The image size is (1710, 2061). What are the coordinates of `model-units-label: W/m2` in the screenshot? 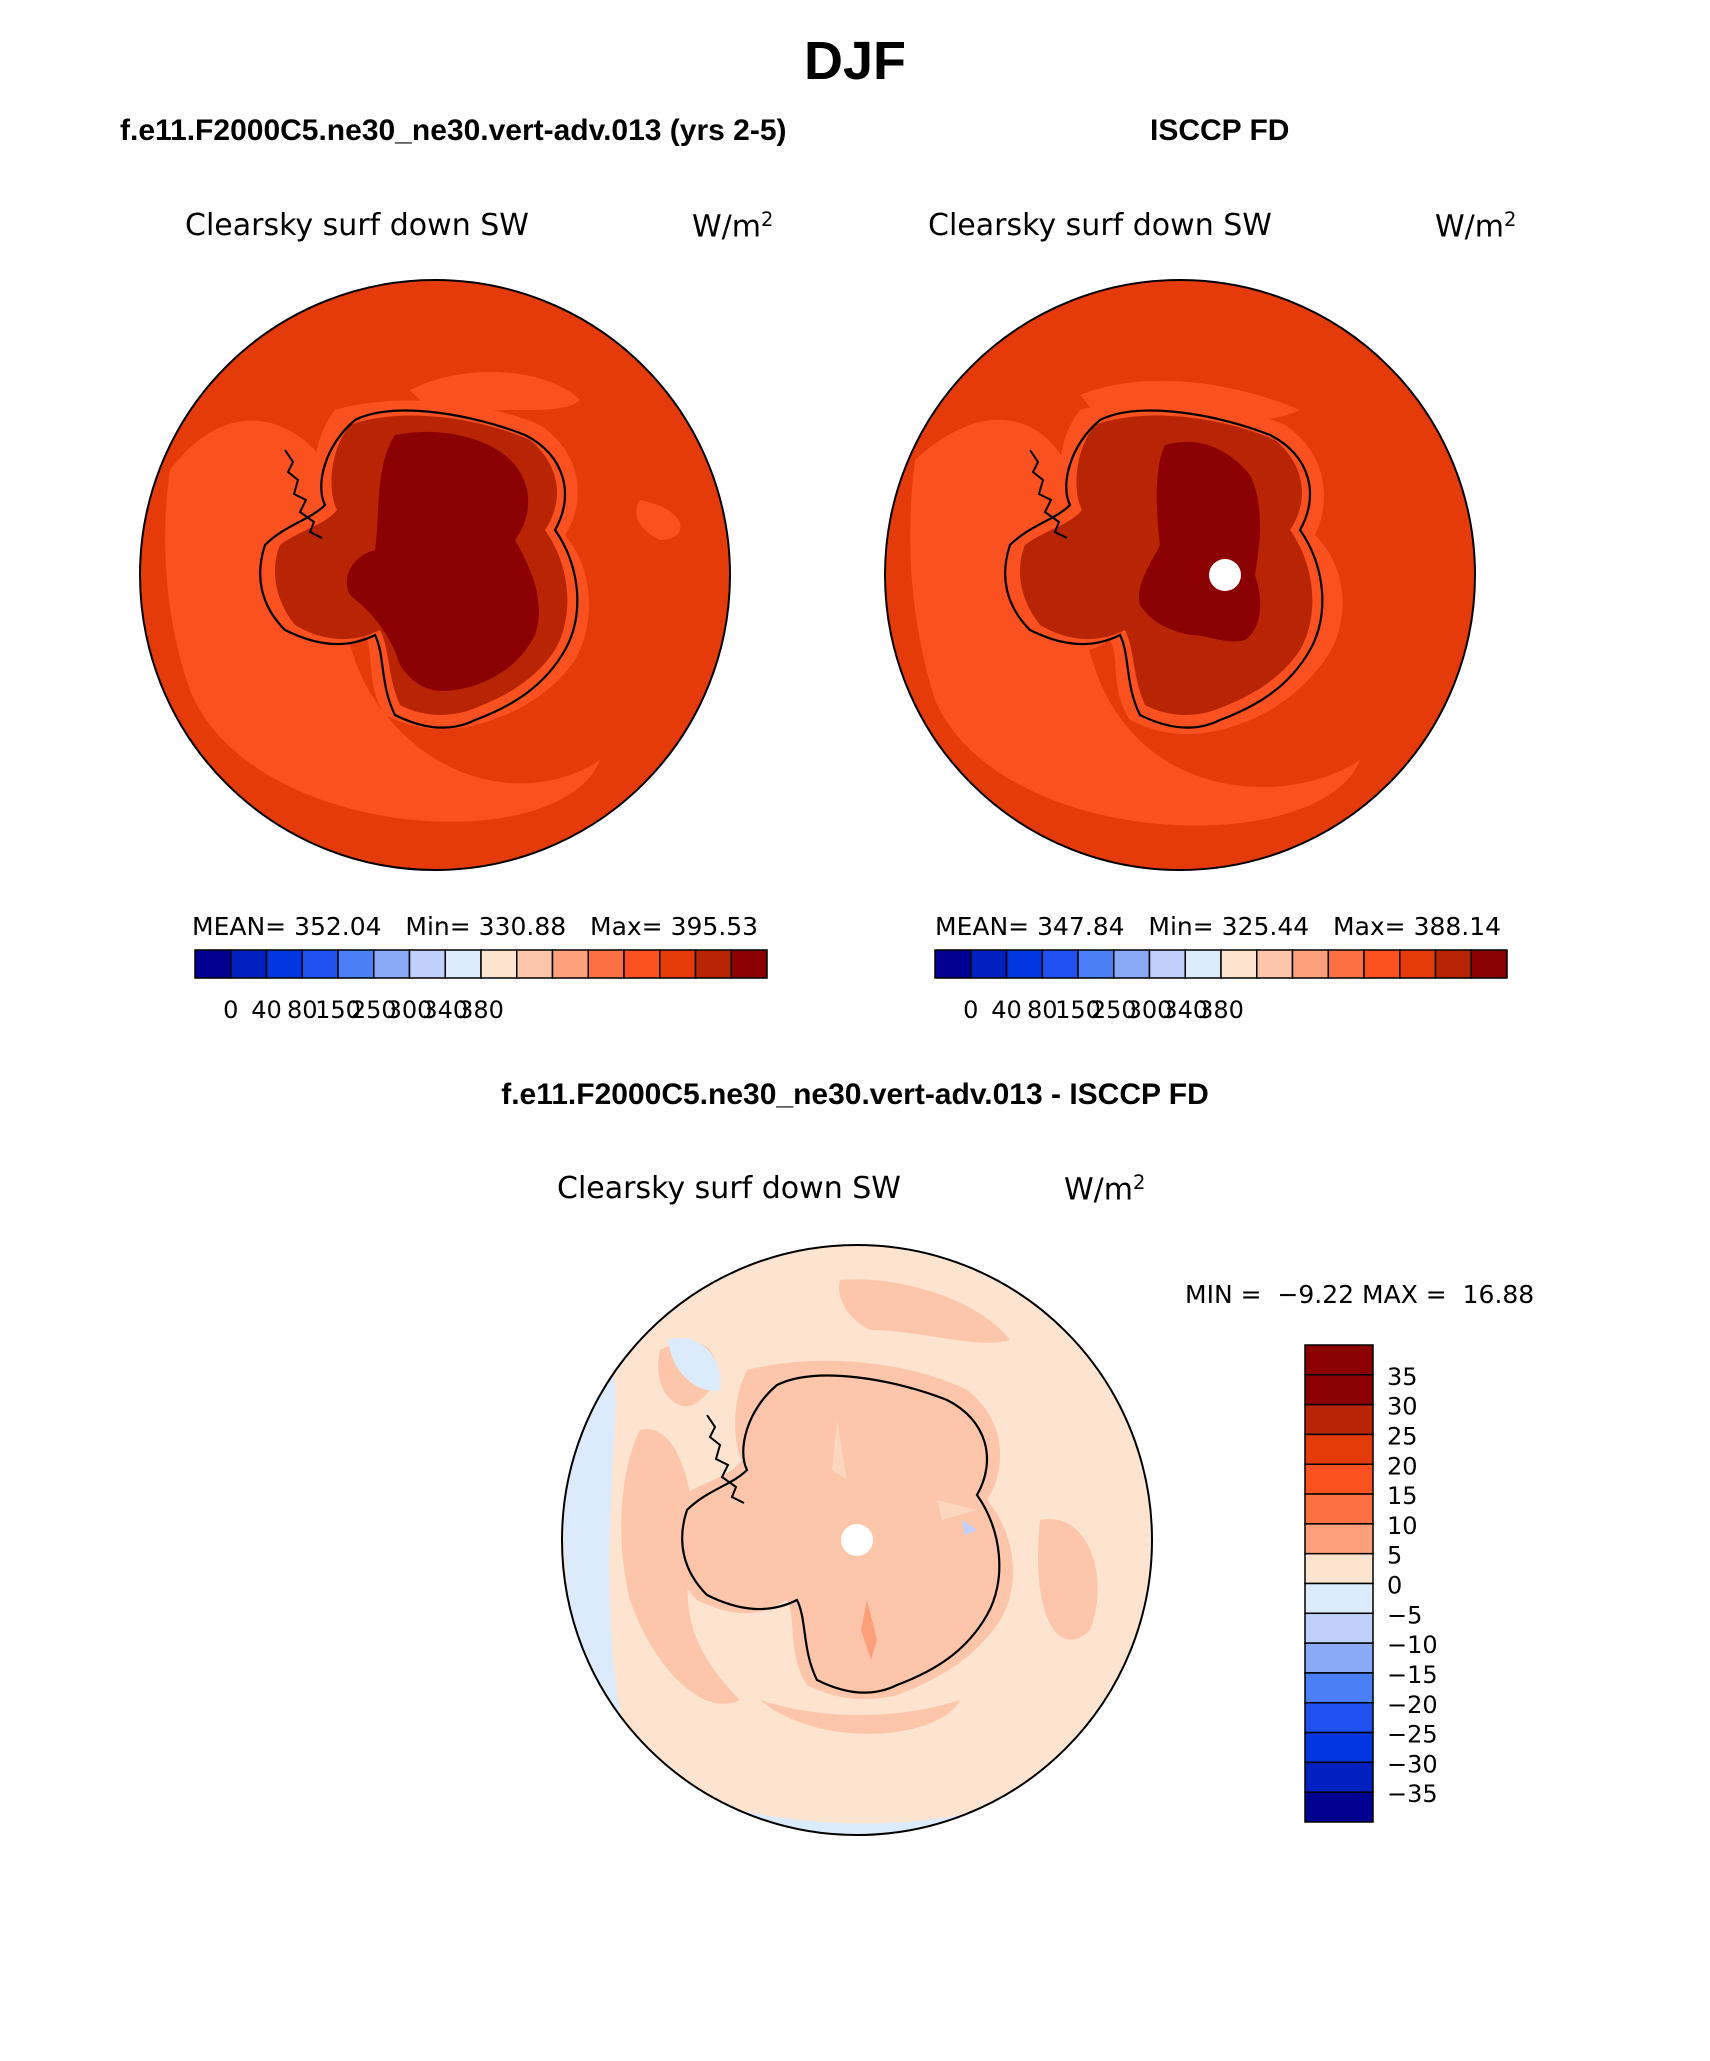 It's located at (733, 226).